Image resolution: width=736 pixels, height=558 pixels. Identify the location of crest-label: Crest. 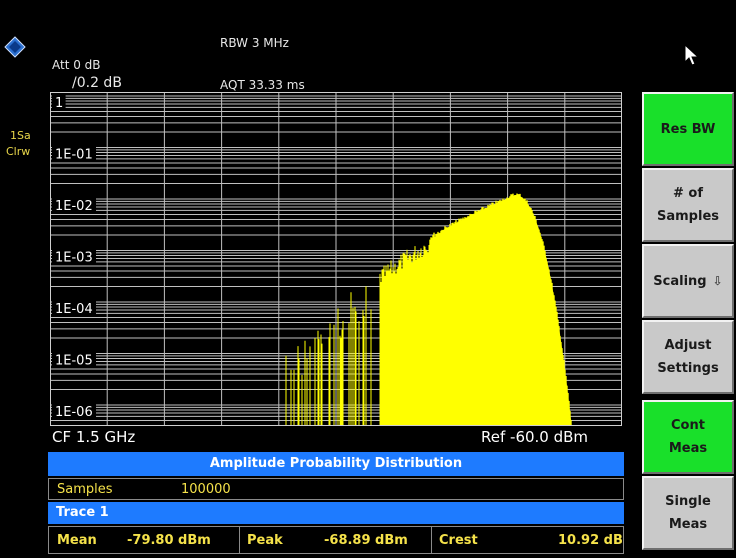
(458, 540).